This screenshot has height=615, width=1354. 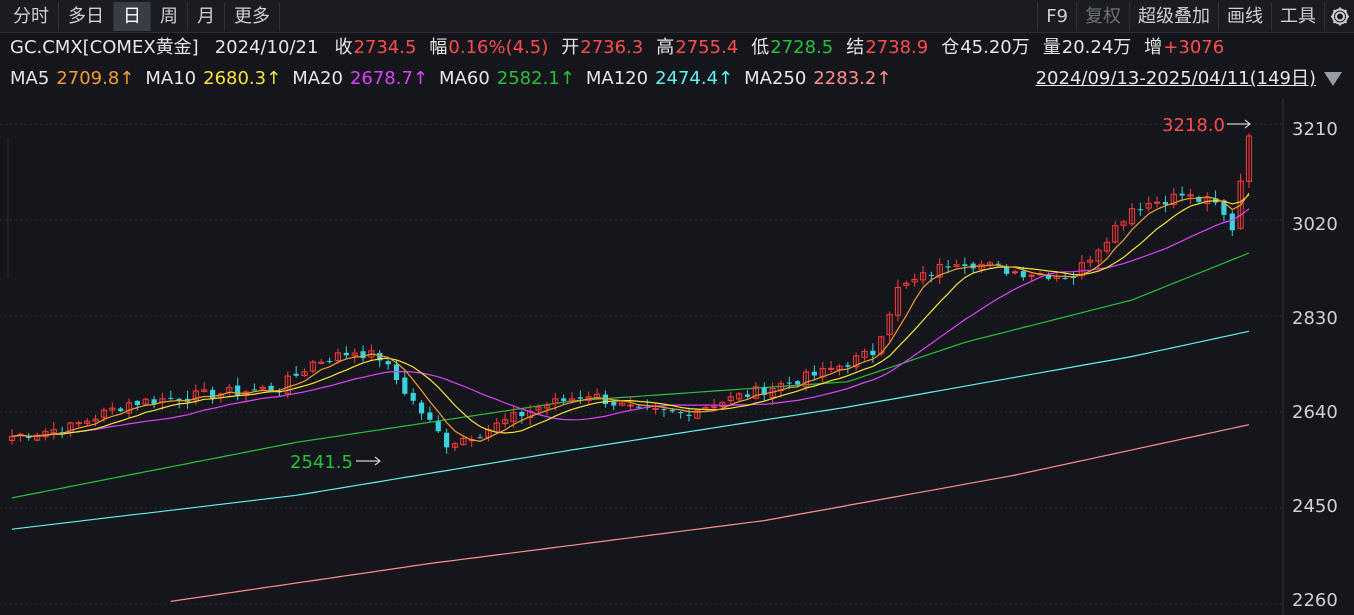 What do you see at coordinates (169, 16) in the screenshot?
I see `tab-weekly: 周` at bounding box center [169, 16].